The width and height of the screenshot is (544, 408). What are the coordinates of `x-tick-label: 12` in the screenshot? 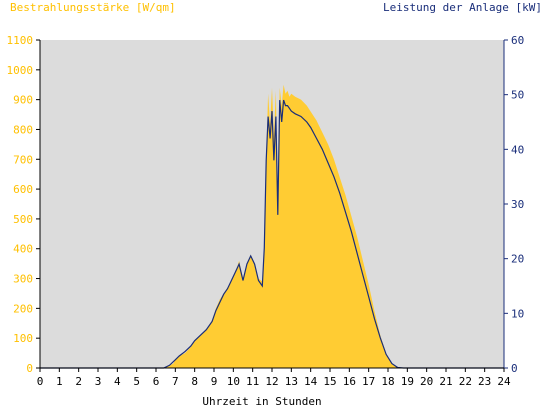 It's located at (271, 381).